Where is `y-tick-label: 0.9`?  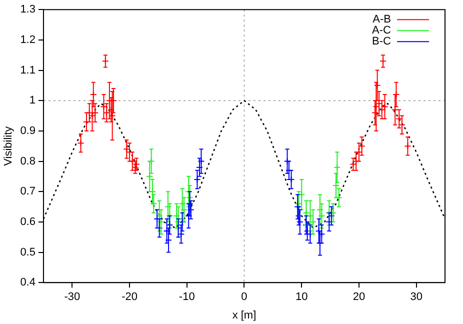
y-tick-label: 0.9 is located at coordinates (28, 130).